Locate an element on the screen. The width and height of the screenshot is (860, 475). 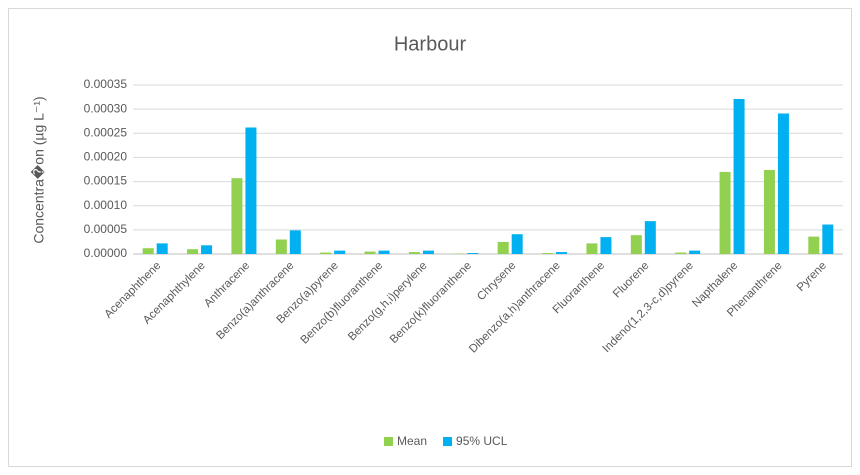
y-tick-label: 0.00015 is located at coordinates (106, 181).